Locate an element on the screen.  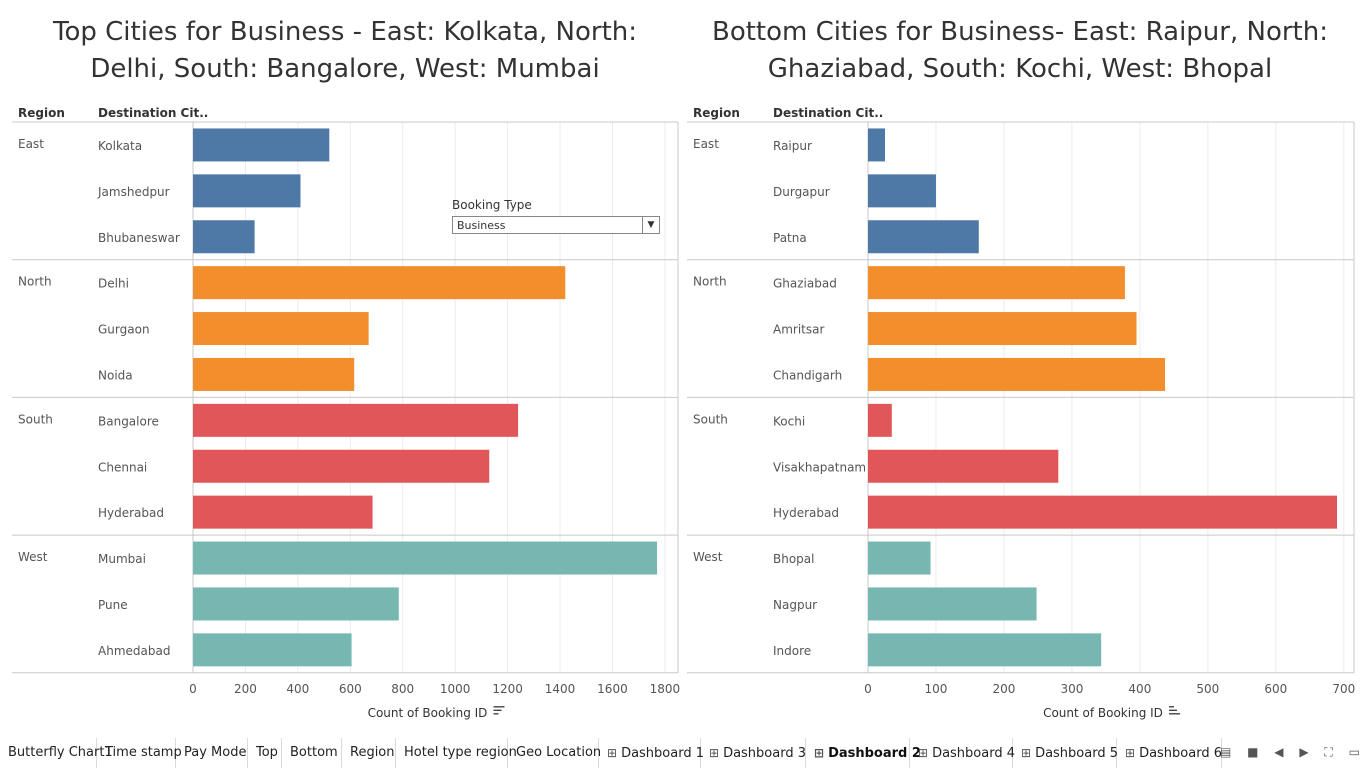
sheet-tab-label: Dashboard 6 is located at coordinates (1180, 753).